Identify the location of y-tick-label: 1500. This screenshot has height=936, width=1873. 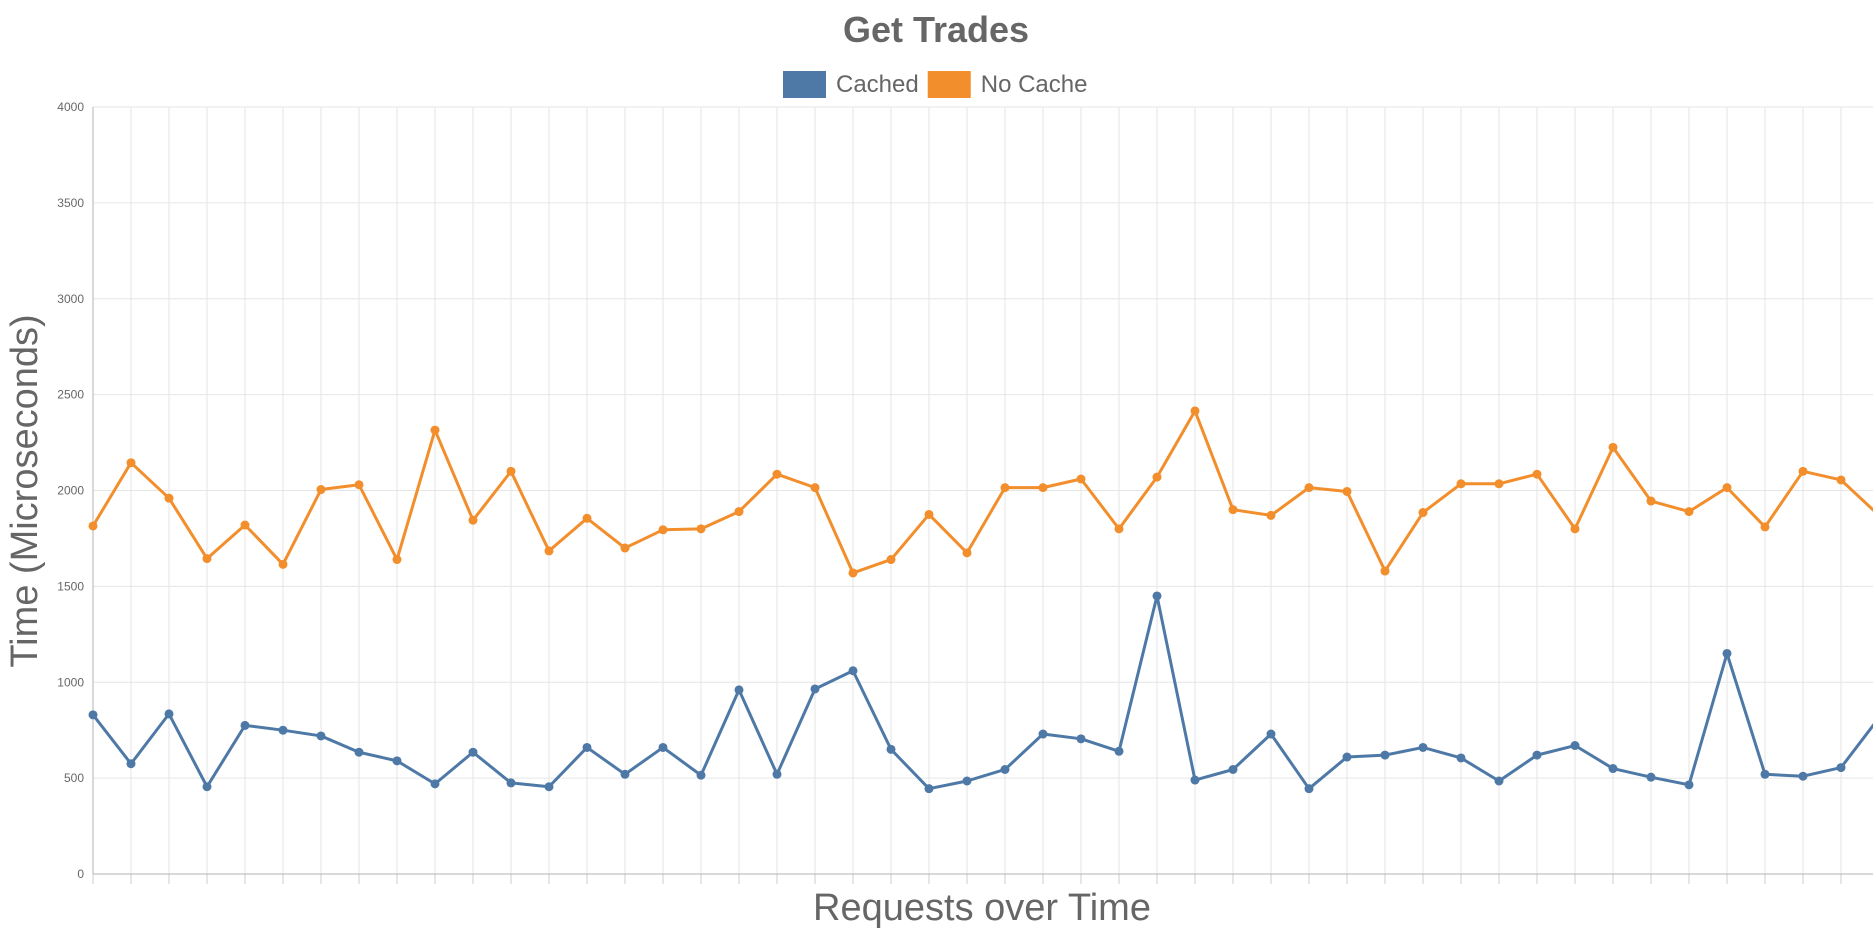
(70, 586).